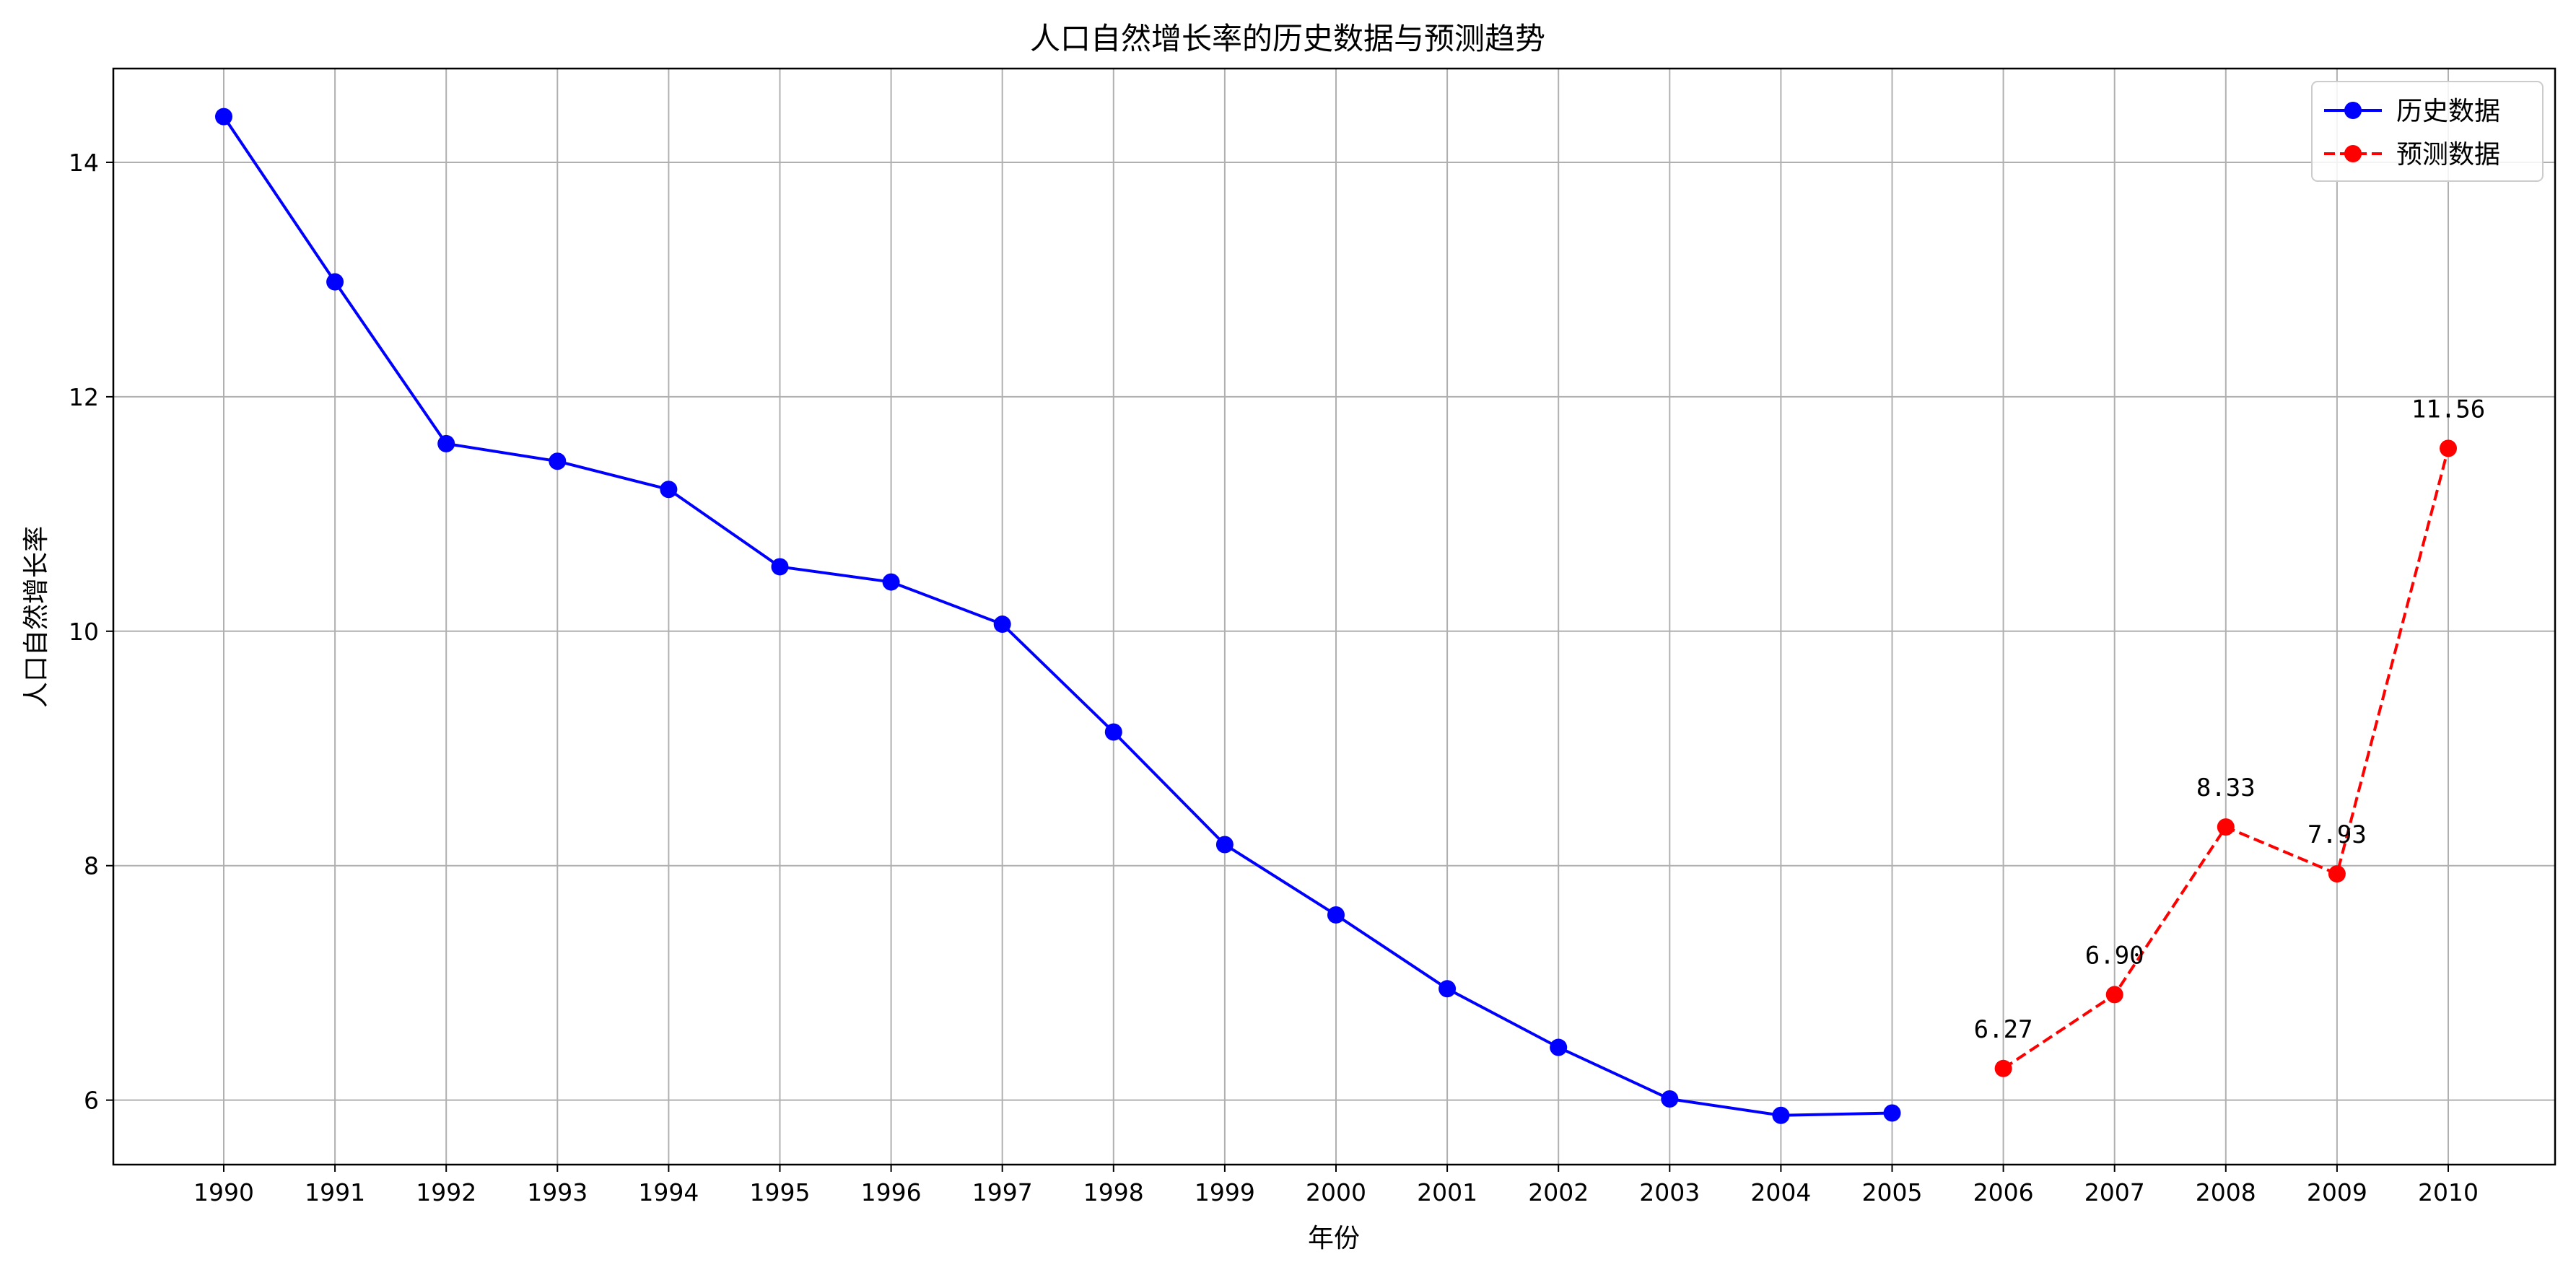 The height and width of the screenshot is (1275, 2576). Describe the element at coordinates (2114, 956) in the screenshot. I see `forecast-data-label: 6.90` at that location.